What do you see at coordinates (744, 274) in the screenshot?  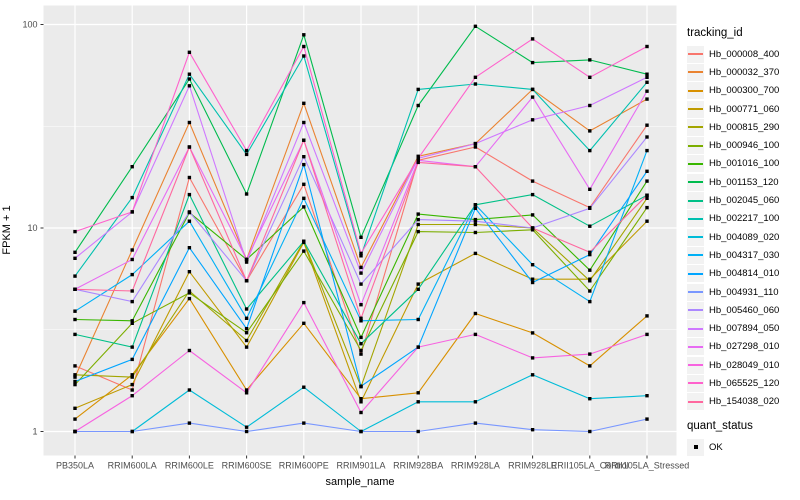 I see `legend-label: Hb_004814_010` at bounding box center [744, 274].